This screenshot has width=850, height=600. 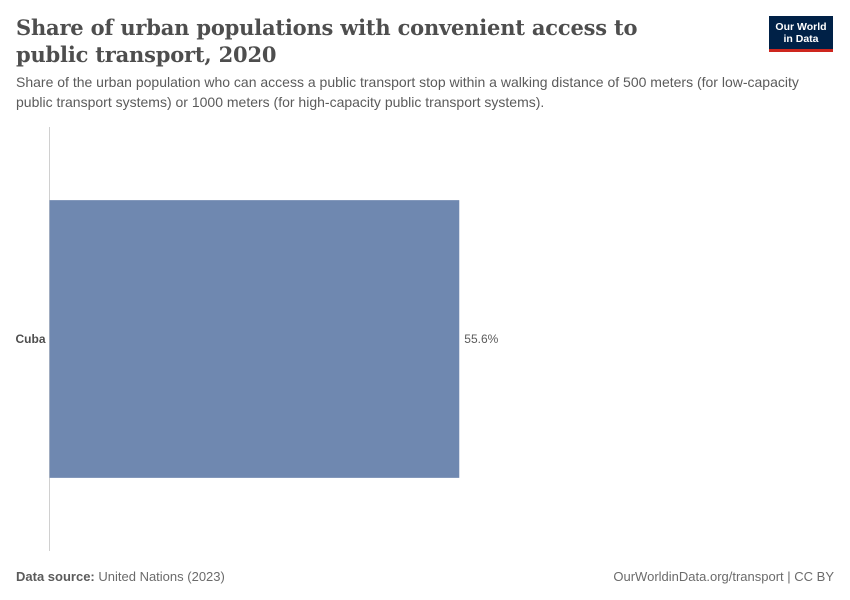 I want to click on value-label: 55.6%, so click(x=481, y=339).